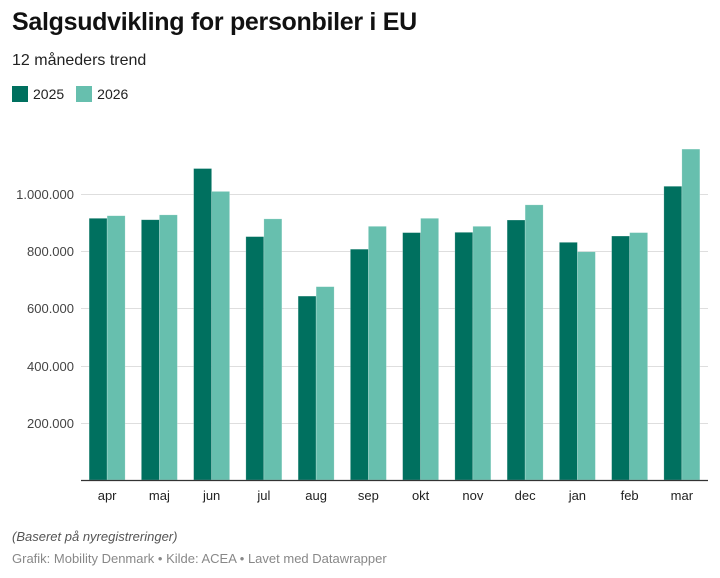  I want to click on x-tick-label: okt, so click(421, 495).